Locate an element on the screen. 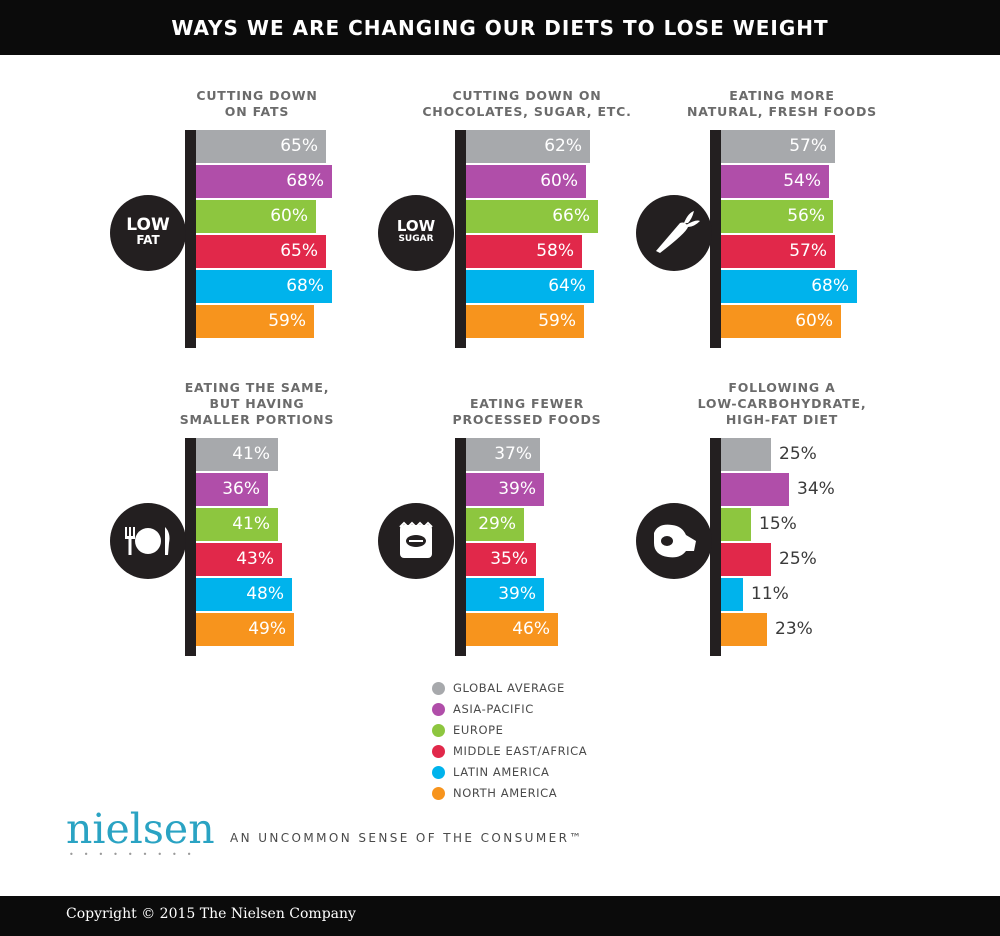 The height and width of the screenshot is (936, 1000). data-label: 29% is located at coordinates (497, 524).